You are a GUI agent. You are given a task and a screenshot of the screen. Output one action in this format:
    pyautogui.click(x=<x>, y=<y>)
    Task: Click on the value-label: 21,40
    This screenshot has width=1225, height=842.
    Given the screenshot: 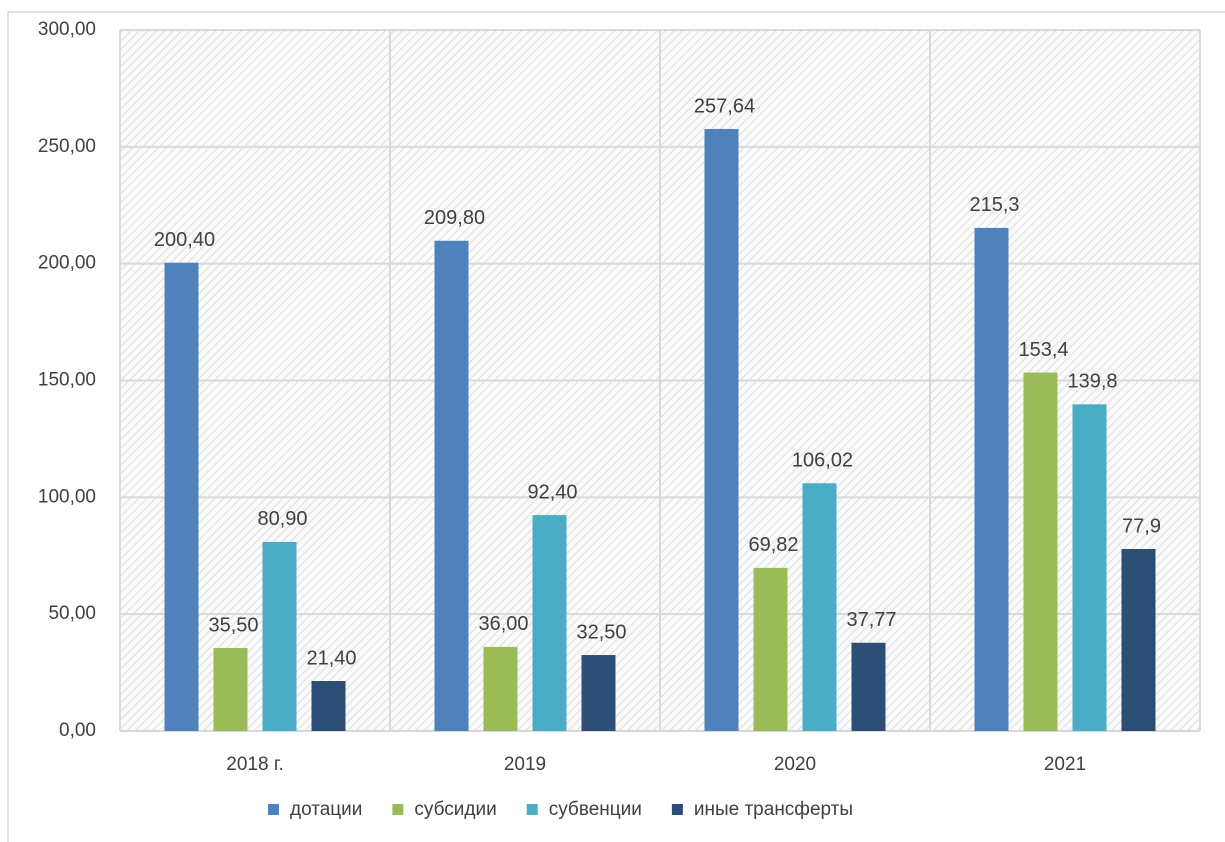 What is the action you would take?
    pyautogui.click(x=331, y=658)
    